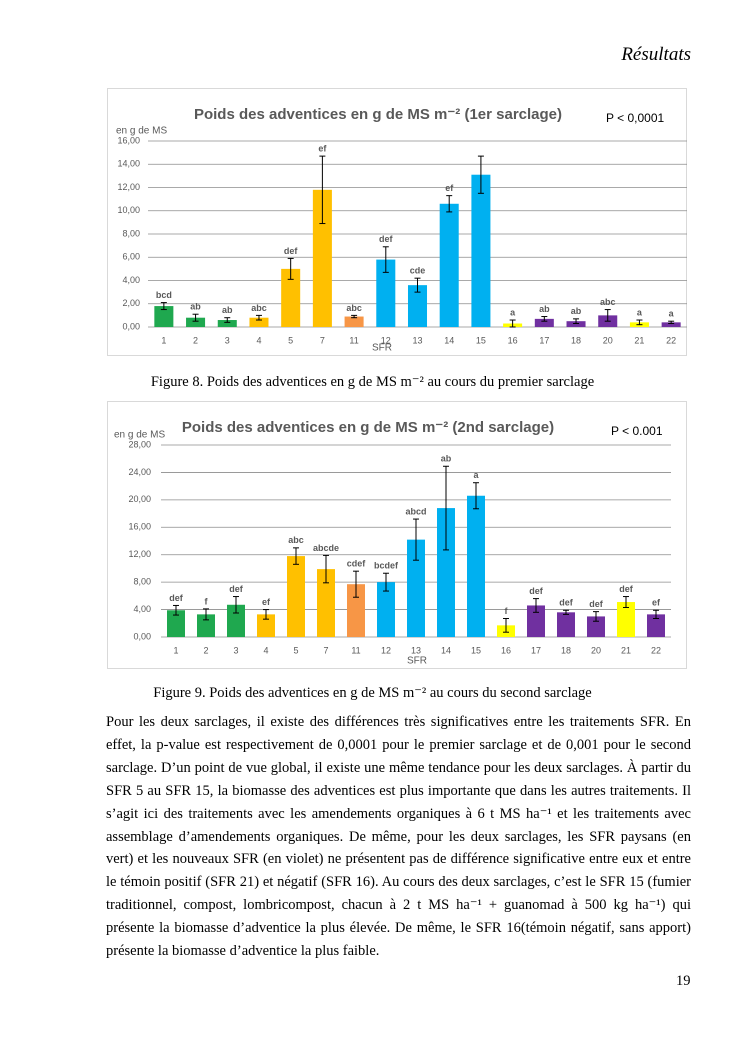 The height and width of the screenshot is (1053, 745). What do you see at coordinates (357, 564) in the screenshot?
I see `significance-letter: cdef` at bounding box center [357, 564].